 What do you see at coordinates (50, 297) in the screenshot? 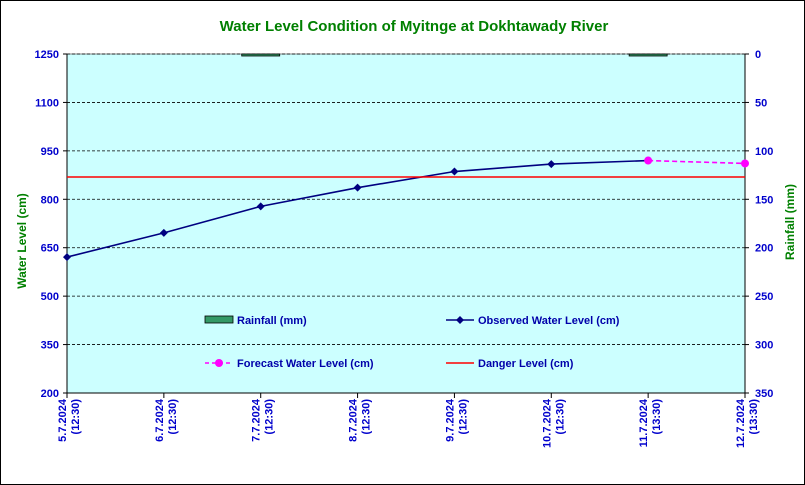
I see `left-tick-label: 500` at bounding box center [50, 297].